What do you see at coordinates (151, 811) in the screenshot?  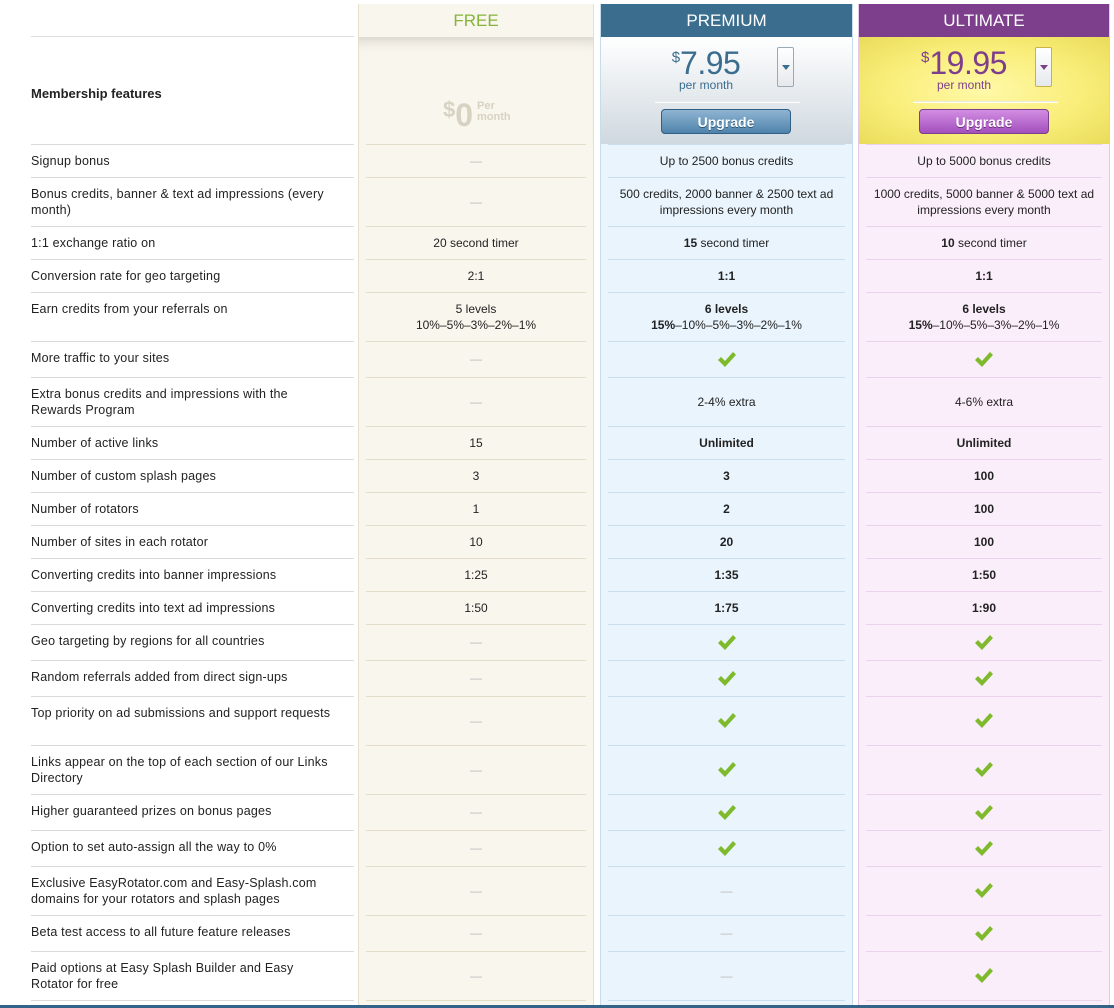 I see `feature-label: Higher guaranteed prizes on bonus pages` at bounding box center [151, 811].